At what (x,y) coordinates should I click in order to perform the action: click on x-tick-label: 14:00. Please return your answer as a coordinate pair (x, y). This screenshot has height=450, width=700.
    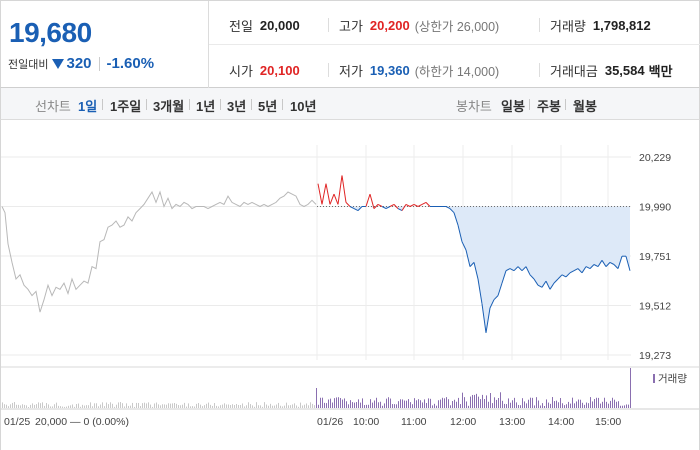
    Looking at the image, I should click on (561, 422).